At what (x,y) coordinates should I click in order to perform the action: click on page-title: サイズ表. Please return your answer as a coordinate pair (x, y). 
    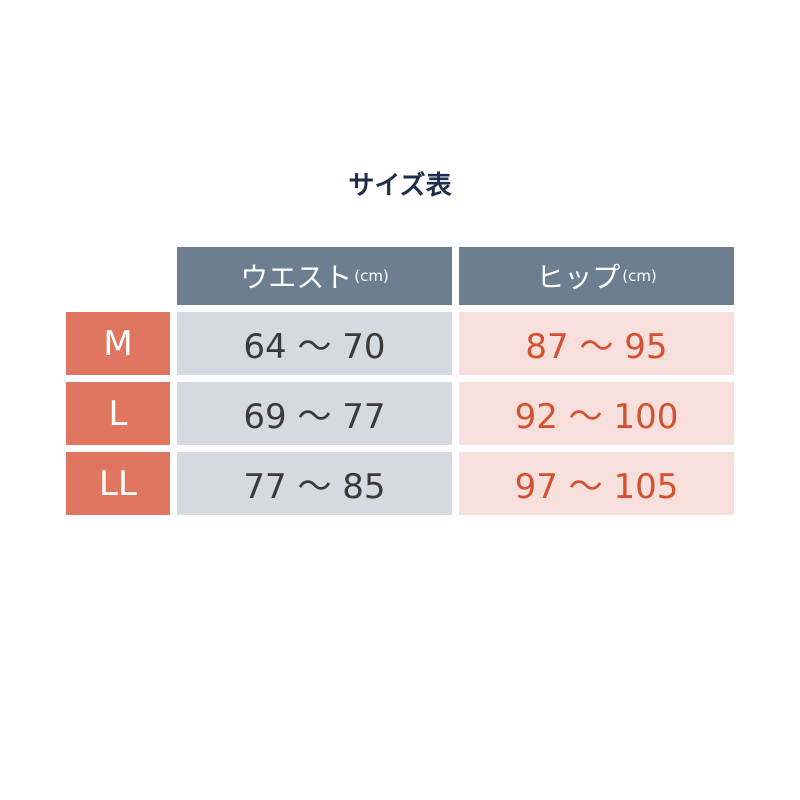
    Looking at the image, I should click on (400, 186).